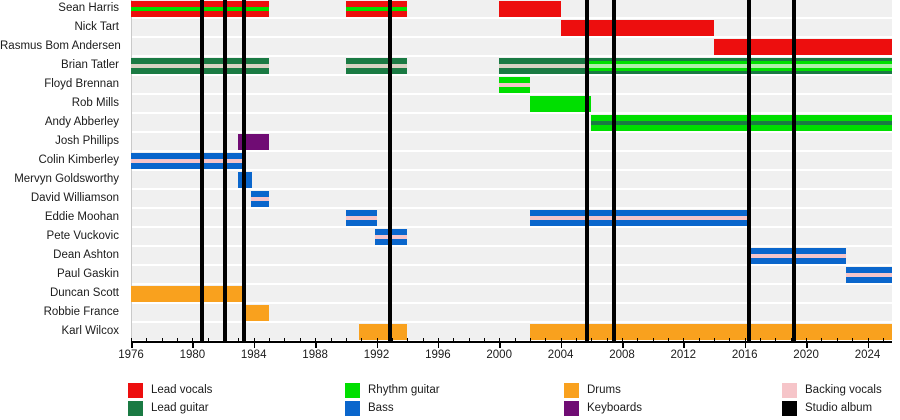  Describe the element at coordinates (376, 8) in the screenshot. I see `rhythm-guitar-stripe` at that location.